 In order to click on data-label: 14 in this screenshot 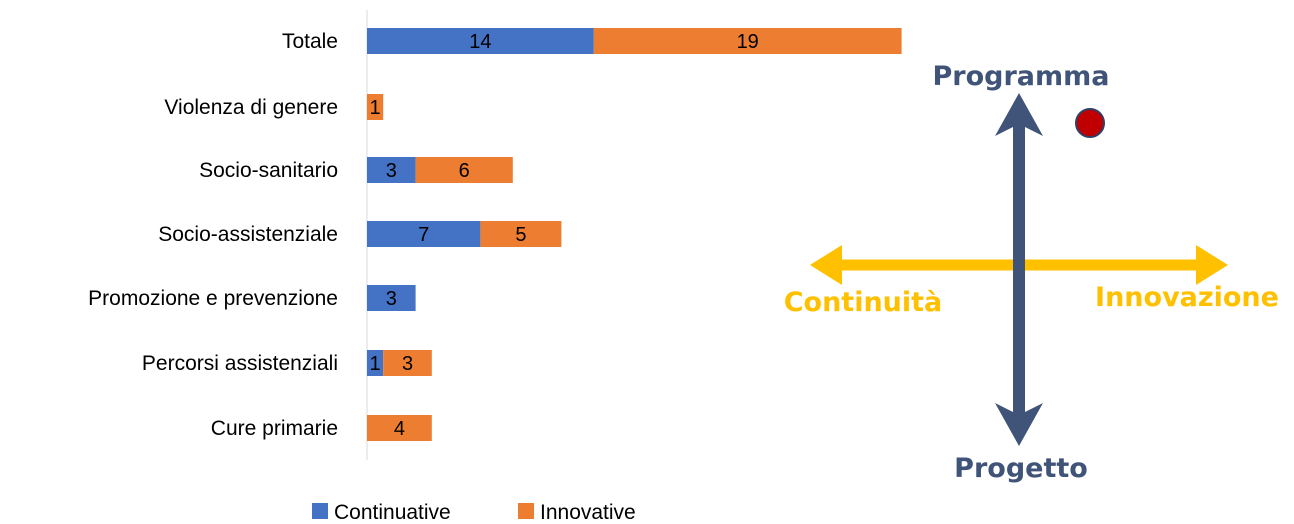, I will do `click(480, 42)`.